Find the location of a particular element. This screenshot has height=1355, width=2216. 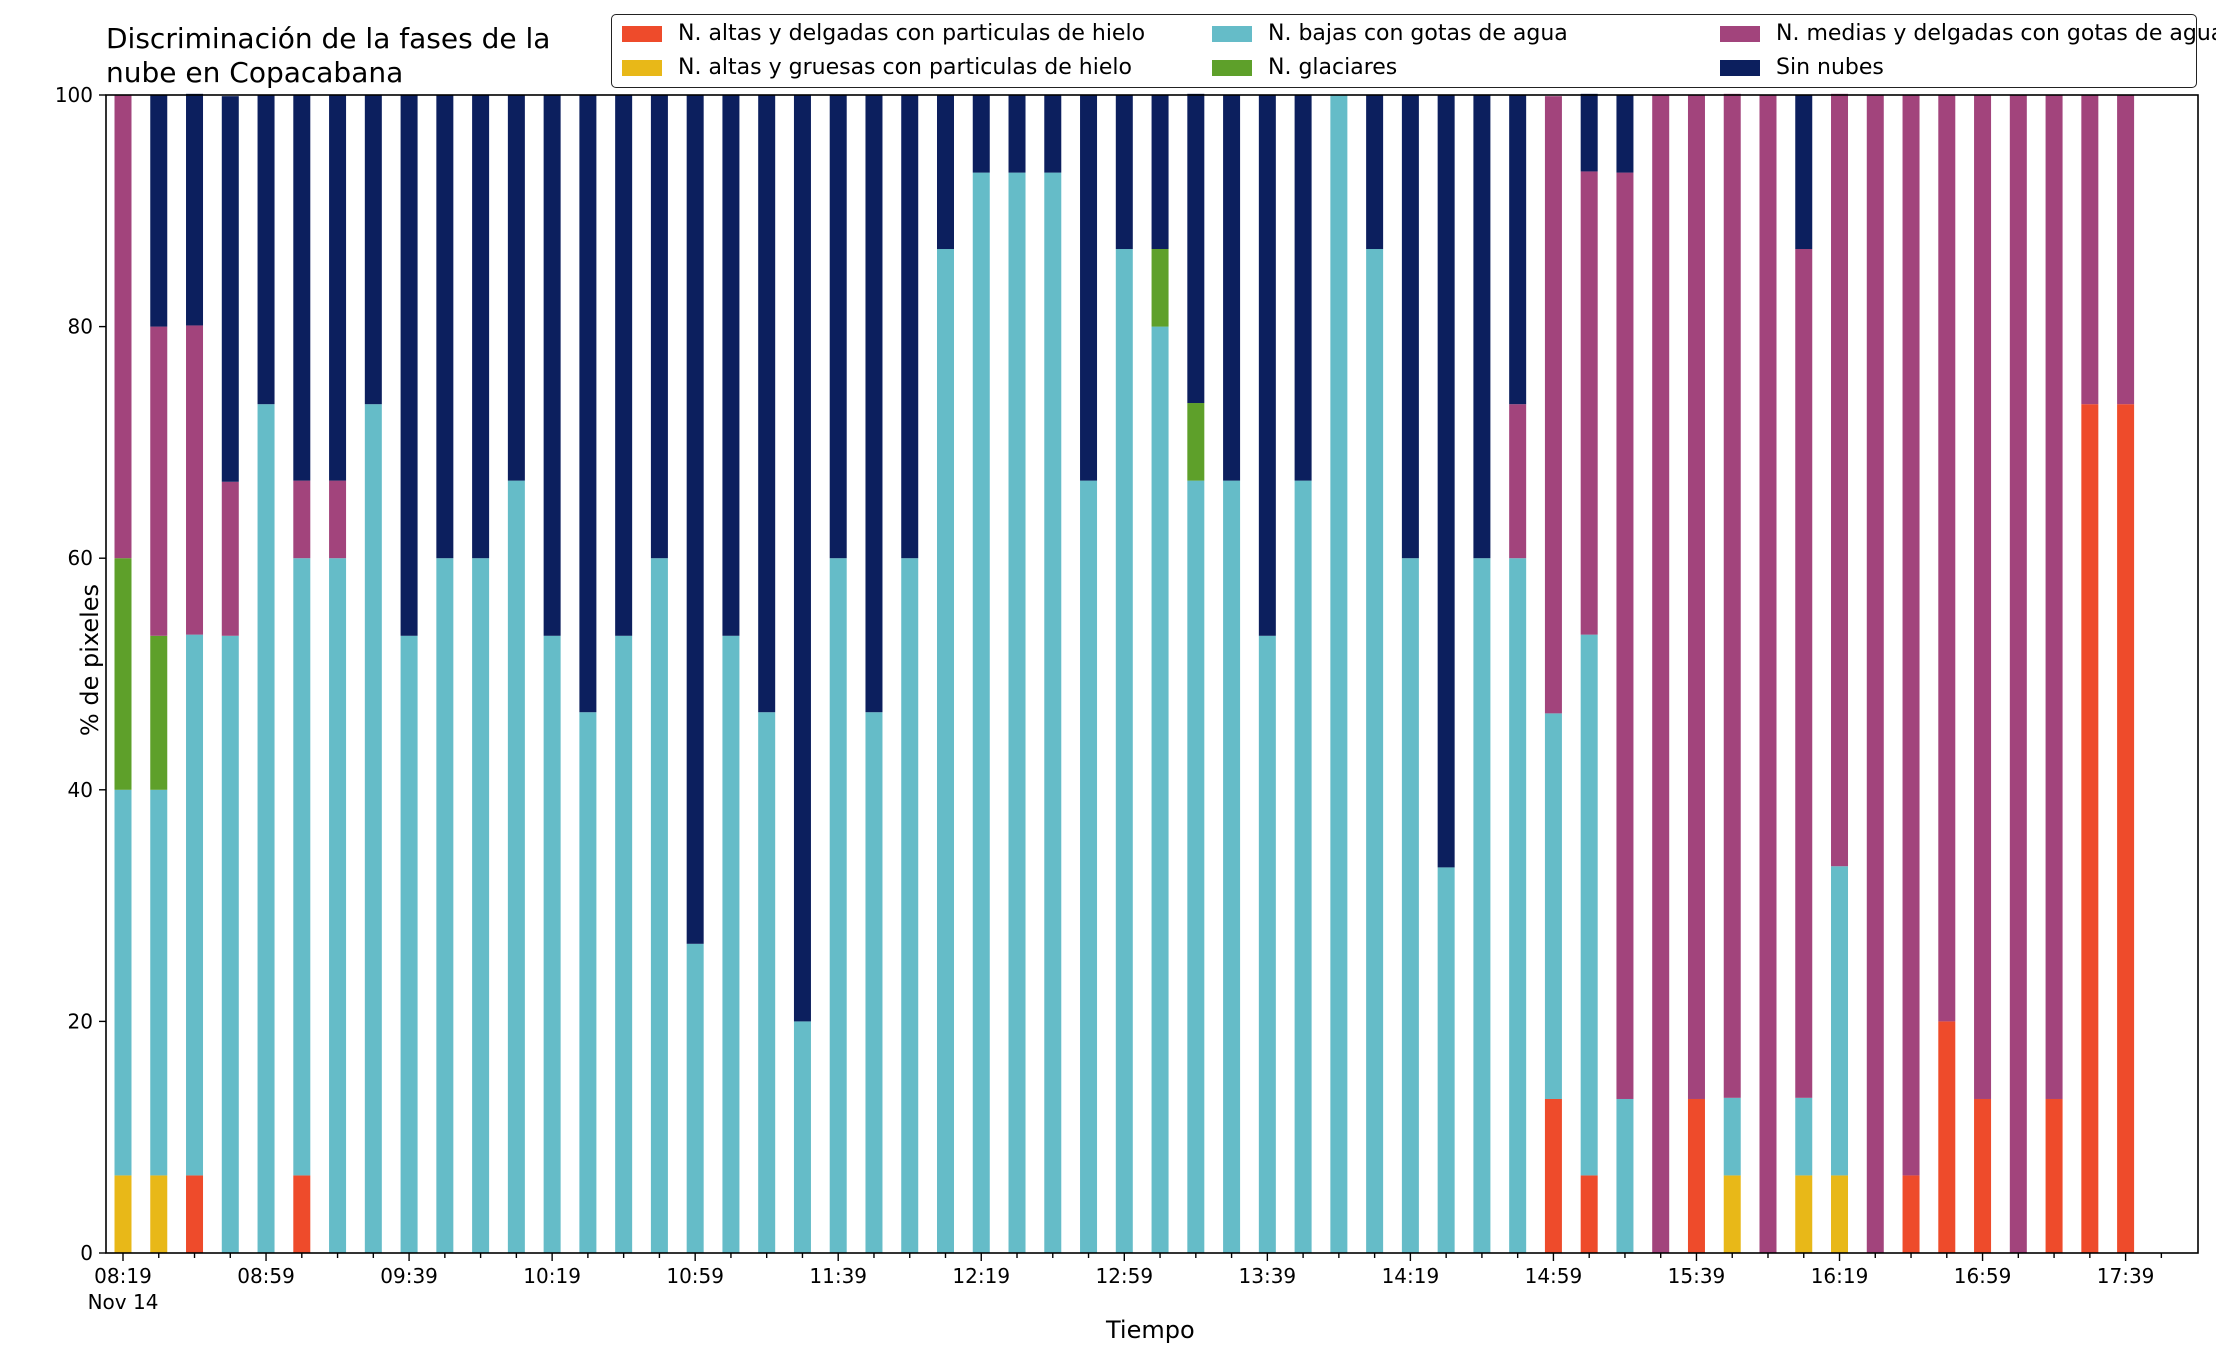

bar-low_water-12:19 is located at coordinates (981, 713).